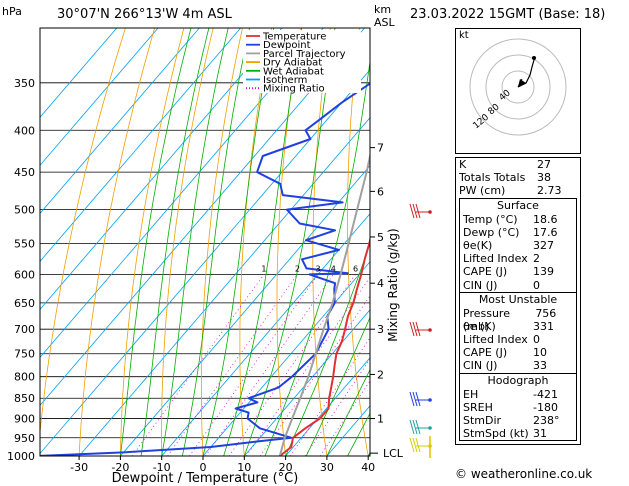 Image resolution: width=629 pixels, height=486 pixels. Describe the element at coordinates (24, 172) in the screenshot. I see `pressure-tick-label: 450` at that location.